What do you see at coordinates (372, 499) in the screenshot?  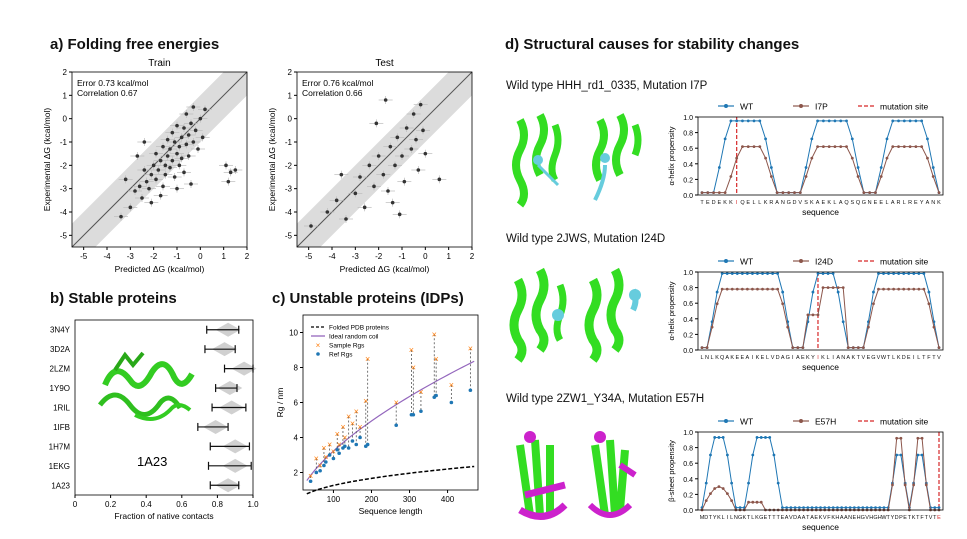 I see `x-tick-label: 200` at bounding box center [372, 499].